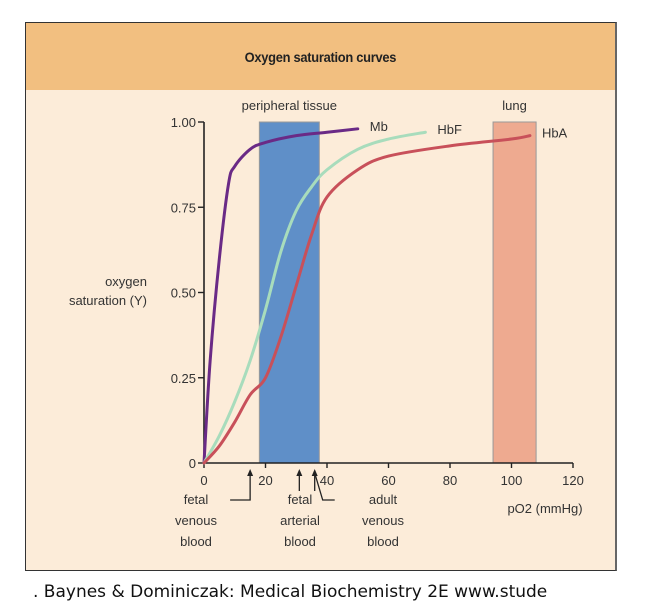  I want to click on x-tick-label: 0, so click(203, 480).